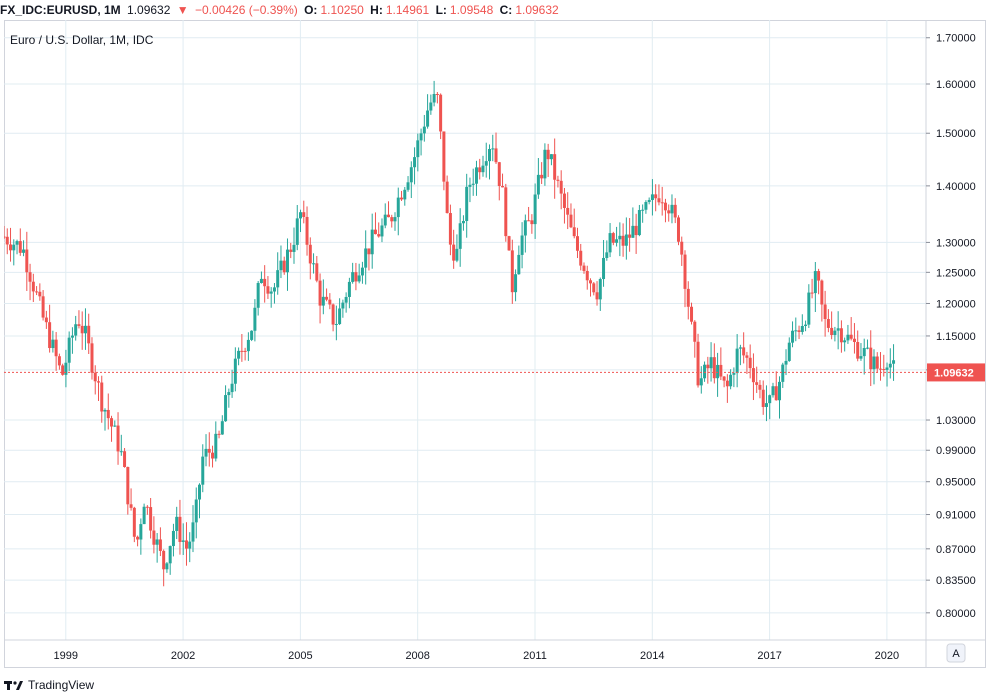 This screenshot has width=990, height=696. Describe the element at coordinates (60, 10) in the screenshot. I see `symbol-label: FX_IDC:EURUSD, 1M` at that location.